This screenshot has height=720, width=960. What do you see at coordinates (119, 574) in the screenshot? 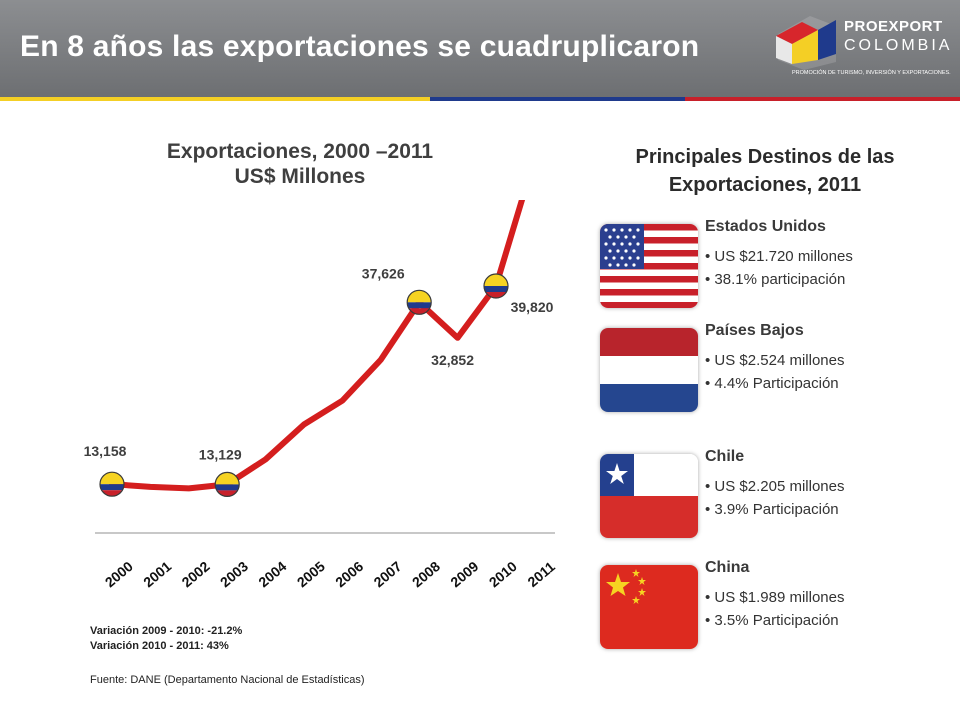
I see `x-tick-label: 2000` at bounding box center [119, 574].